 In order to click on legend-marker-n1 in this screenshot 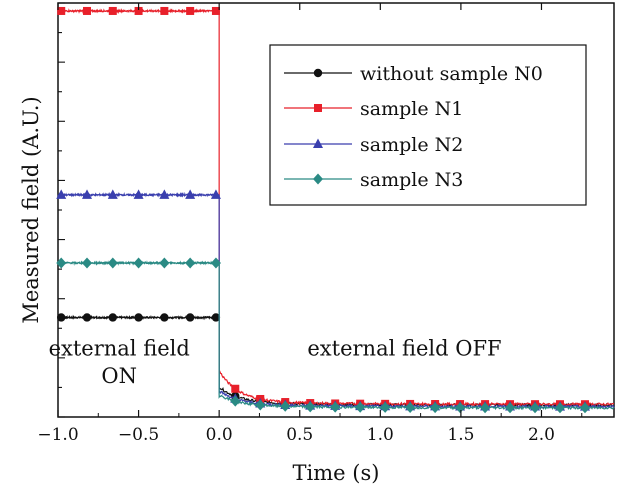, I will do `click(318, 108)`.